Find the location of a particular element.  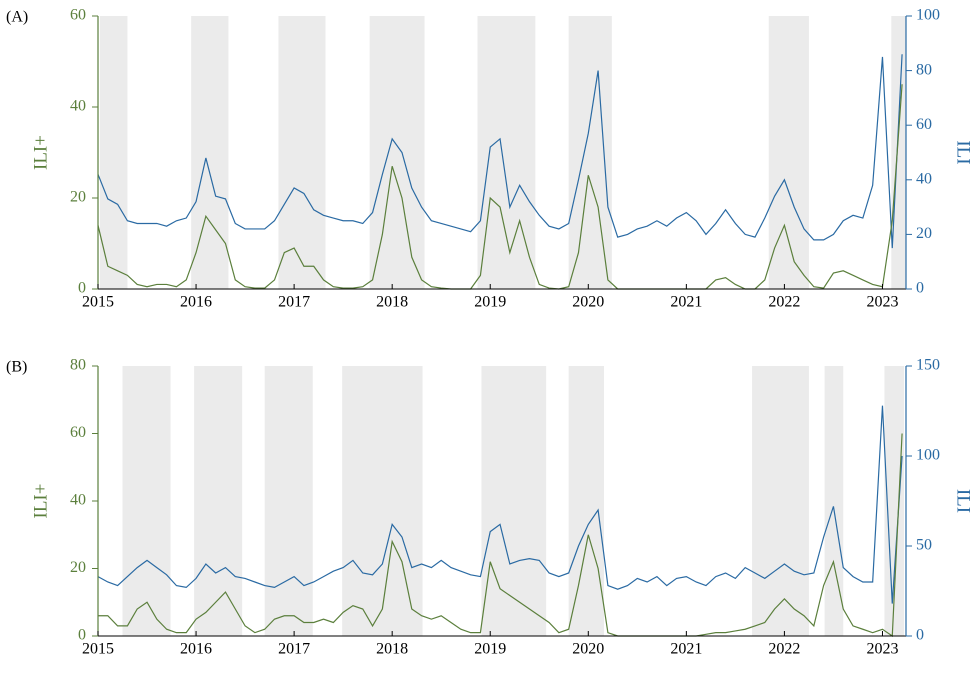

y-tick-label: 80 is located at coordinates (78, 365).